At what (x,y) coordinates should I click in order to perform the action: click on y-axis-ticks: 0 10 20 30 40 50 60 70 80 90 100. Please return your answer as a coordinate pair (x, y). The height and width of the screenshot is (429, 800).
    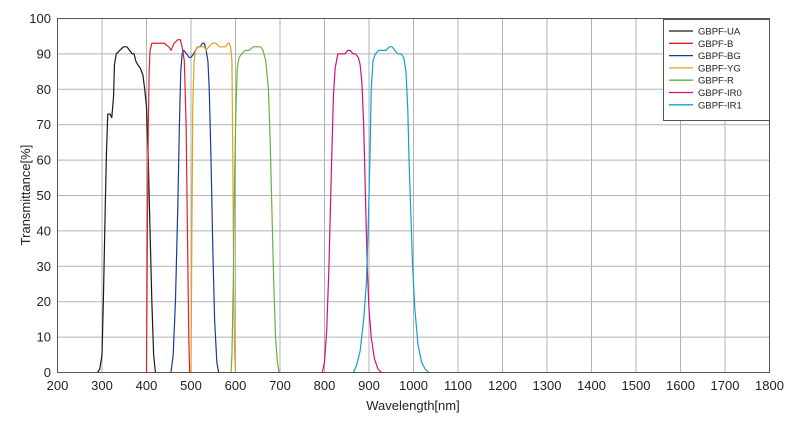
    Looking at the image, I should click on (40, 195).